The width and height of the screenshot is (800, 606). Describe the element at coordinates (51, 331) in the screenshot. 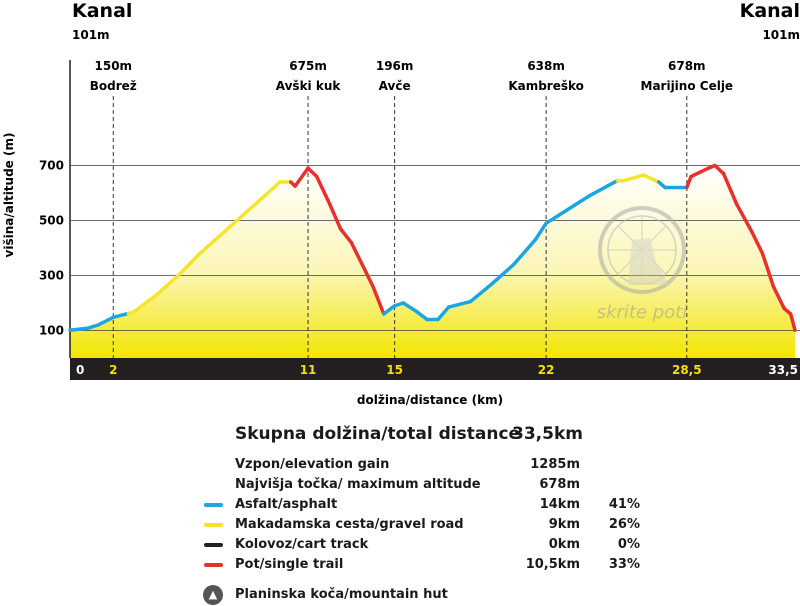

I see `y-tick-label: 100` at that location.